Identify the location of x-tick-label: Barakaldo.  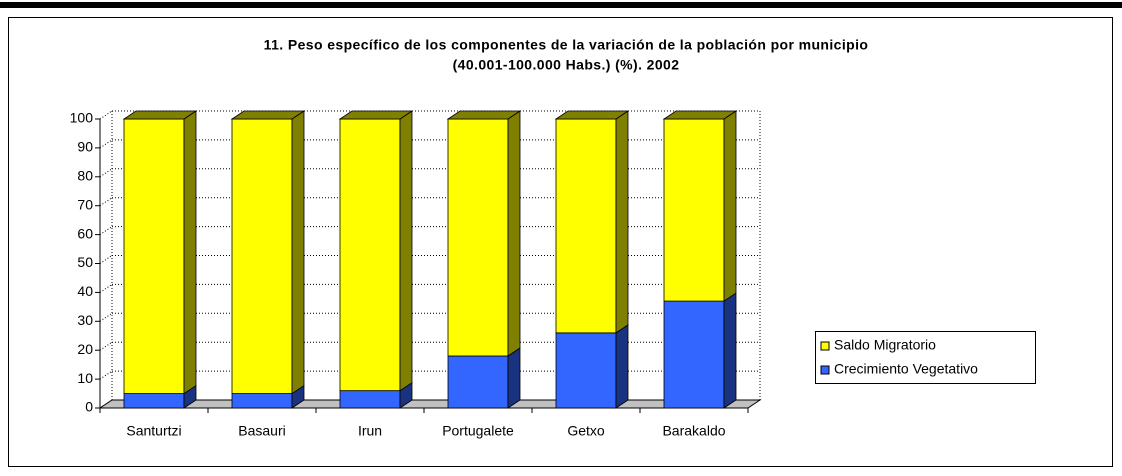
(693, 431).